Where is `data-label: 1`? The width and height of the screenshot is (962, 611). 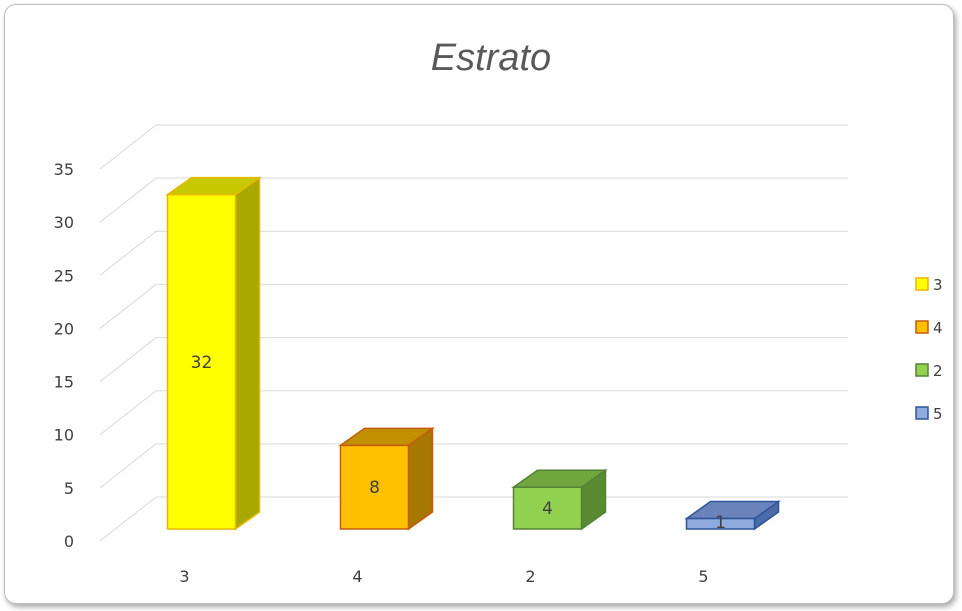 data-label: 1 is located at coordinates (720, 523).